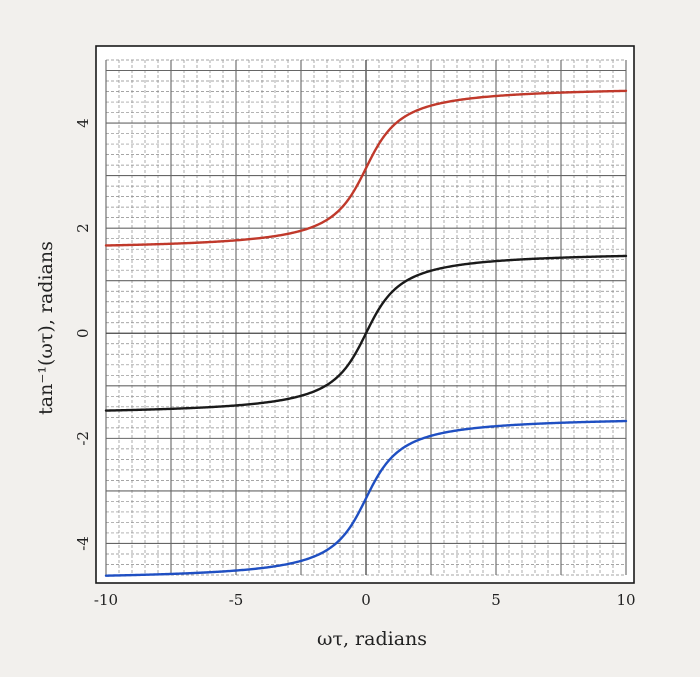 This screenshot has width=700, height=677. I want to click on y-axis-label: tan⁻¹(ωτ), radians, so click(46, 328).